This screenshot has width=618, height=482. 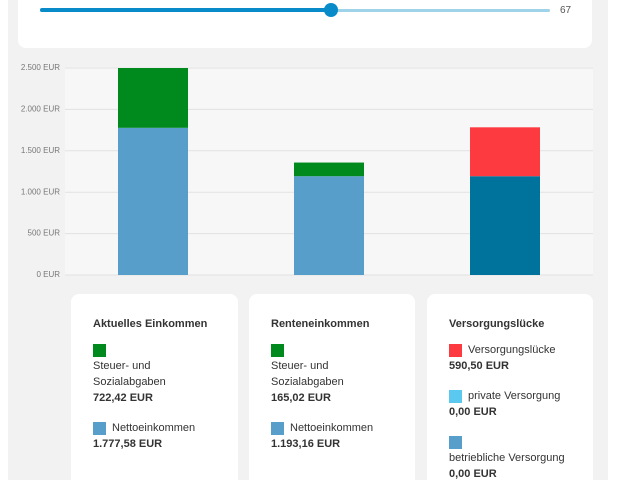 What do you see at coordinates (48, 274) in the screenshot?
I see `y-tick-label: 0 EUR` at bounding box center [48, 274].